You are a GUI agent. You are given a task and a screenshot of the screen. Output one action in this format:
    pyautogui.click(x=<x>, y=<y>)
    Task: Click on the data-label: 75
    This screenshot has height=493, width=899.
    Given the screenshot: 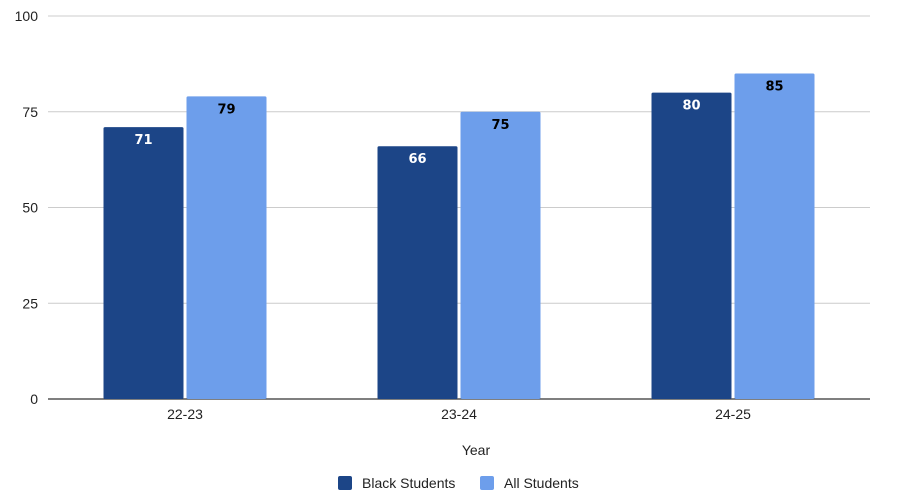 What is the action you would take?
    pyautogui.click(x=500, y=125)
    